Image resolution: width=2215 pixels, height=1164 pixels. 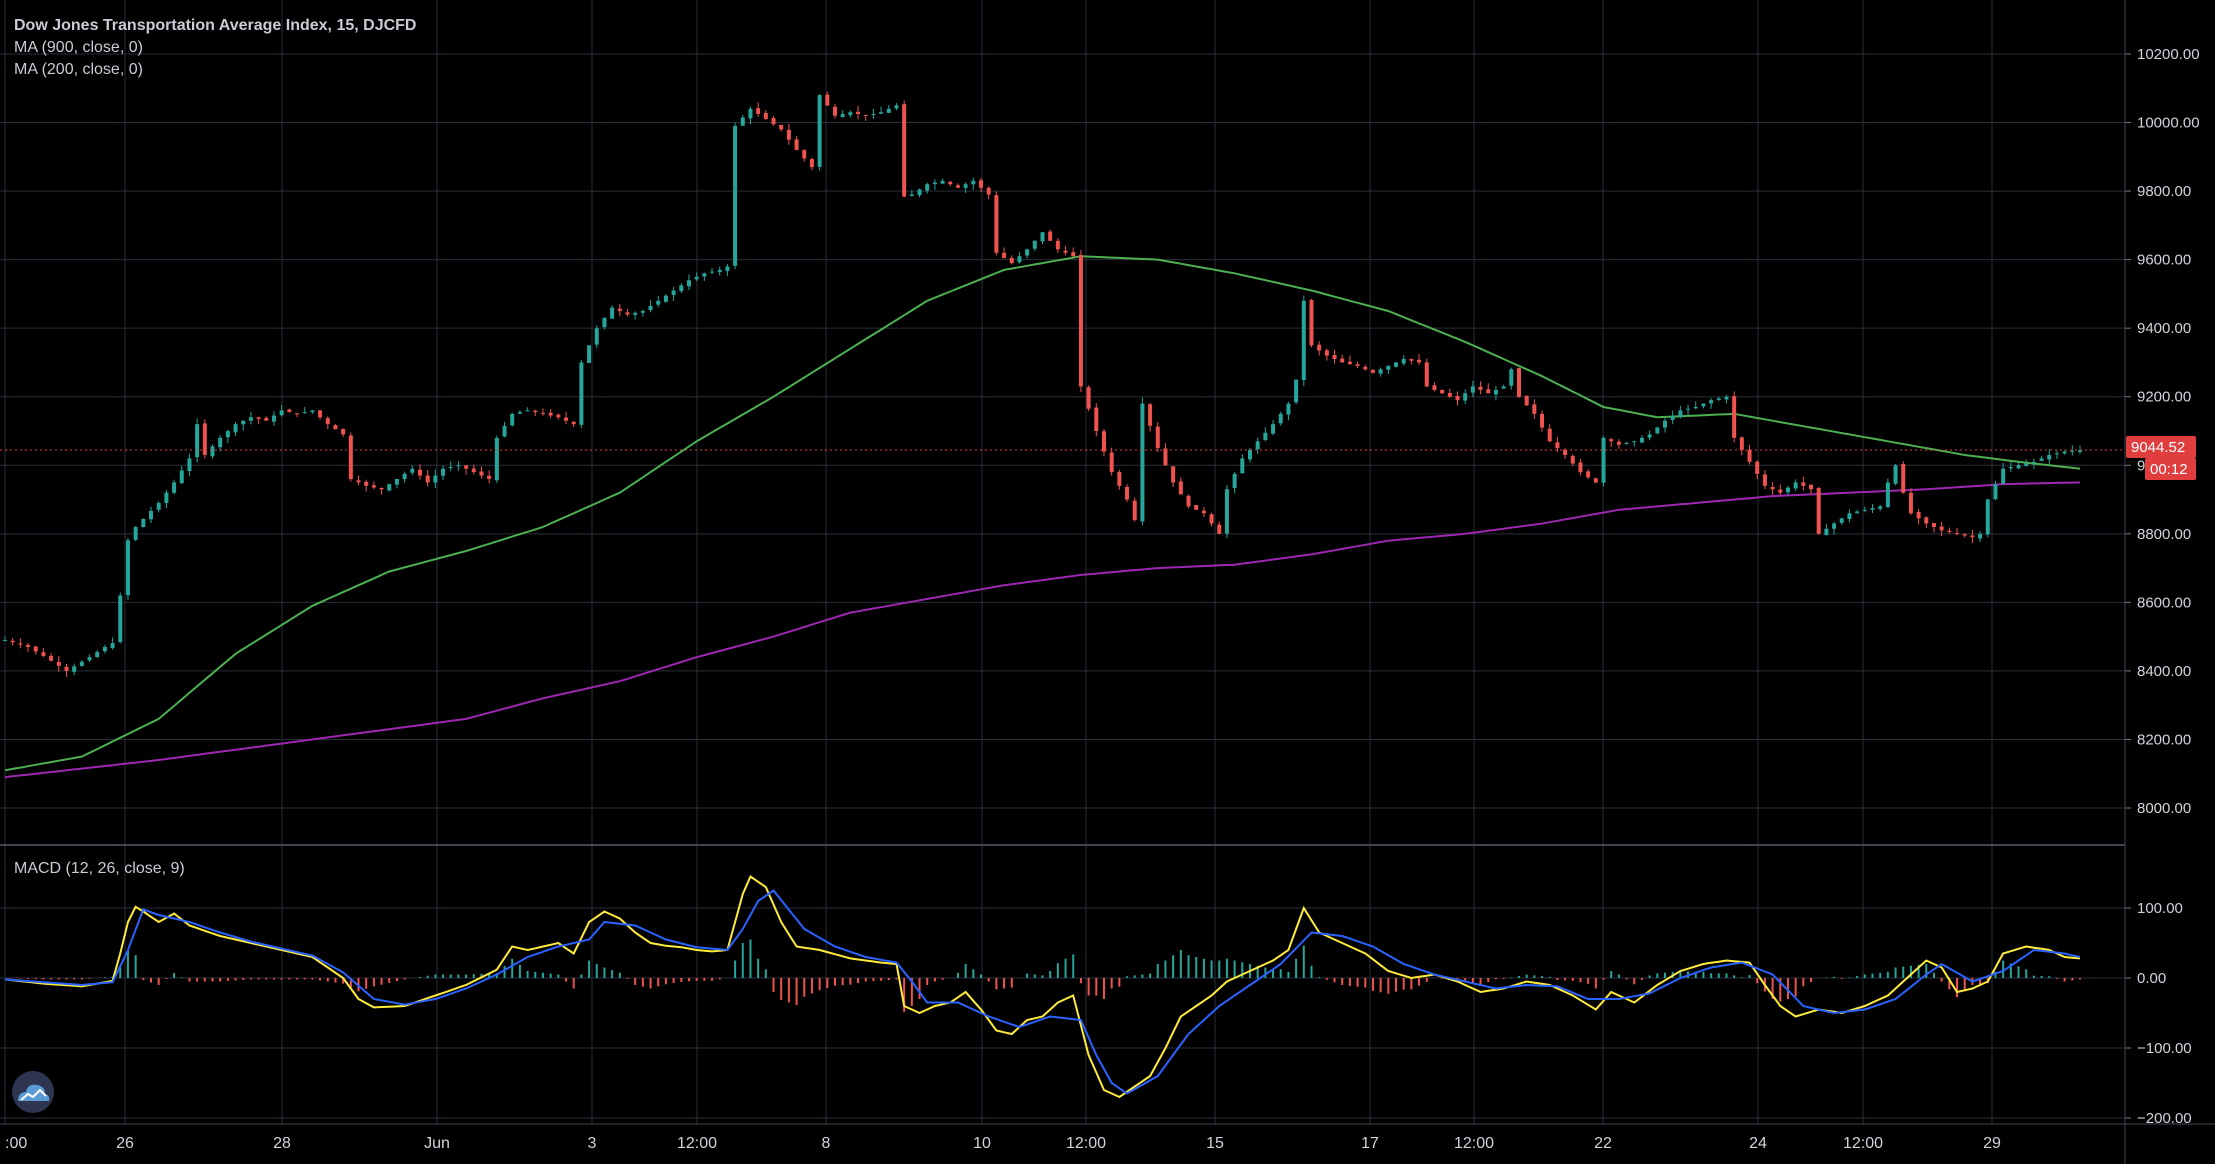 What do you see at coordinates (2164, 260) in the screenshot?
I see `price-tick-label: 9600.00` at bounding box center [2164, 260].